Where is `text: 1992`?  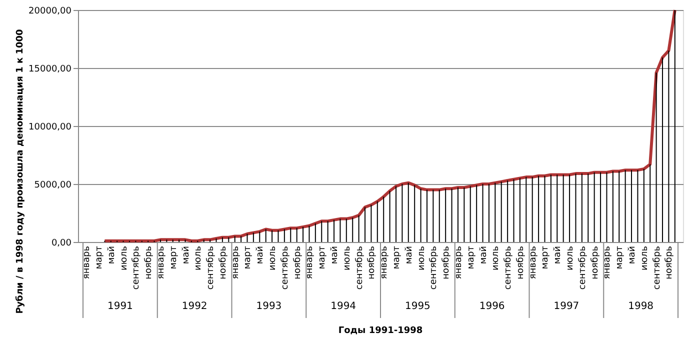 text: 1992 is located at coordinates (195, 306).